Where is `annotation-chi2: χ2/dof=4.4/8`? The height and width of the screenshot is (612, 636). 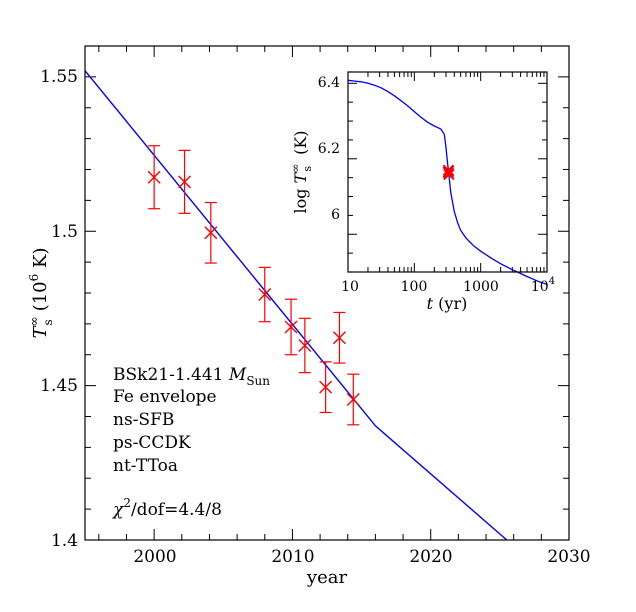 annotation-chi2: χ2/dof=4.4/8 is located at coordinates (167, 508).